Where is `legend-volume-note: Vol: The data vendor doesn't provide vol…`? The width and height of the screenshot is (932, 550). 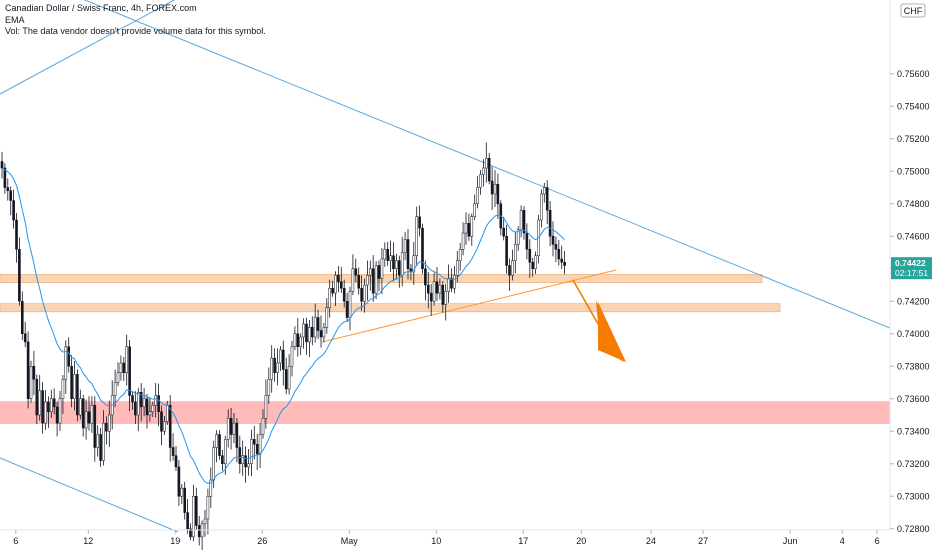 legend-volume-note: Vol: The data vendor doesn't provide vol… is located at coordinates (135, 31).